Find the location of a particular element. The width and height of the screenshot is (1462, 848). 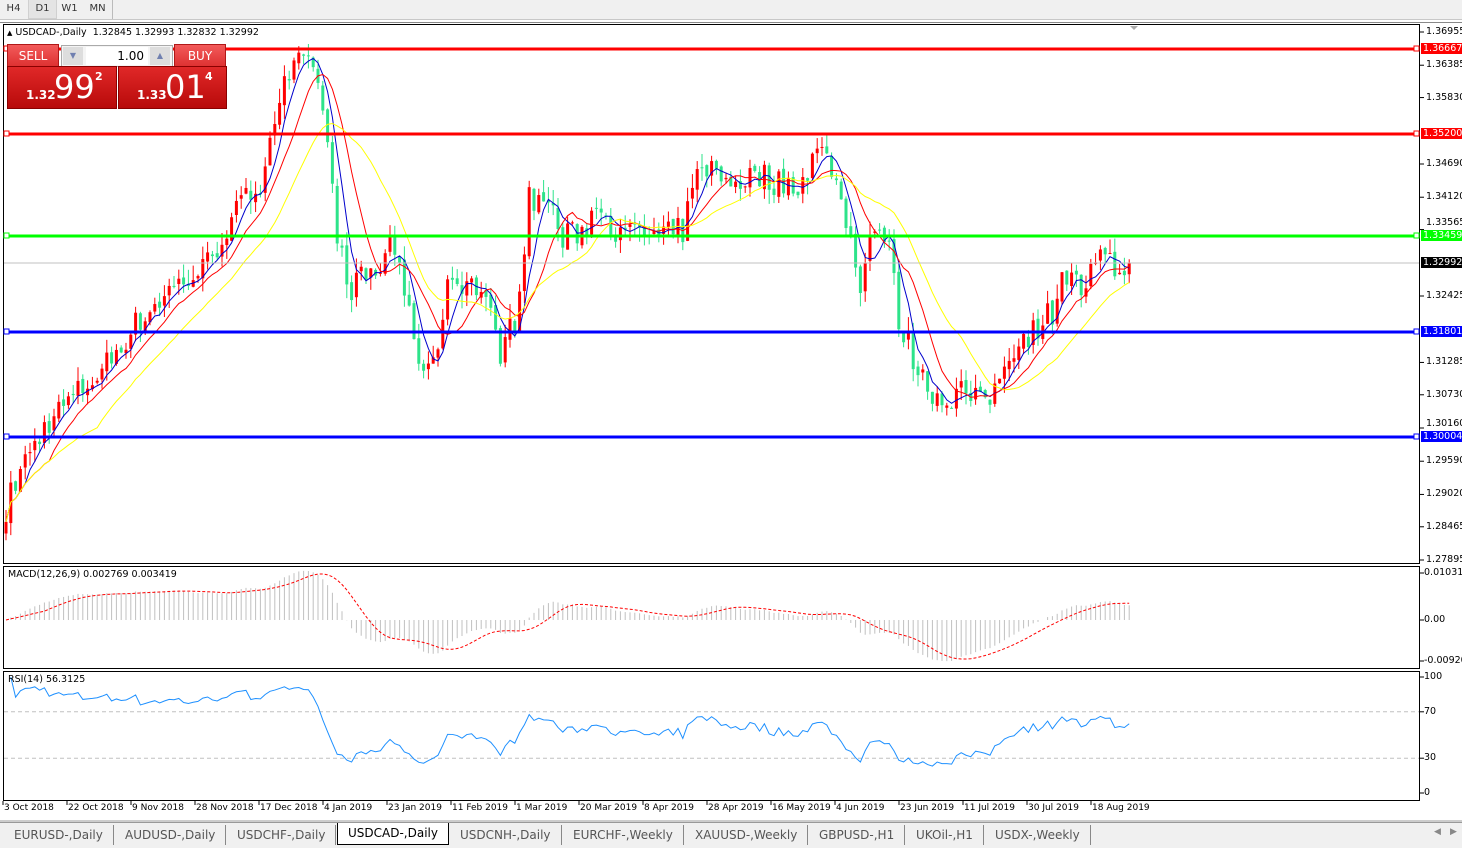

chart-tab: USDCHF-,Daily is located at coordinates (282, 835).